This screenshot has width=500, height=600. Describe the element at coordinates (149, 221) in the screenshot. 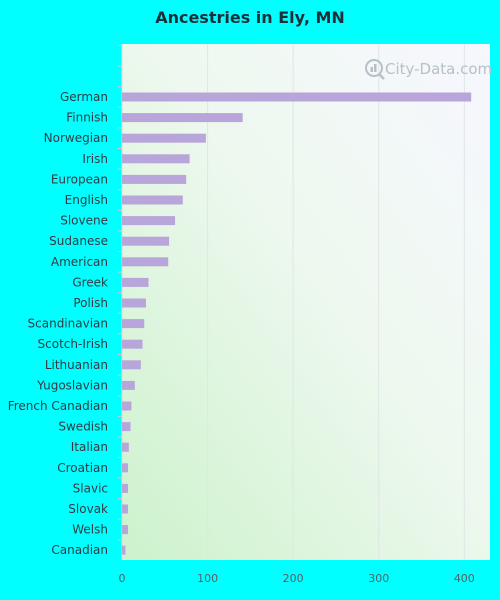

I see `bar-slovene` at that location.